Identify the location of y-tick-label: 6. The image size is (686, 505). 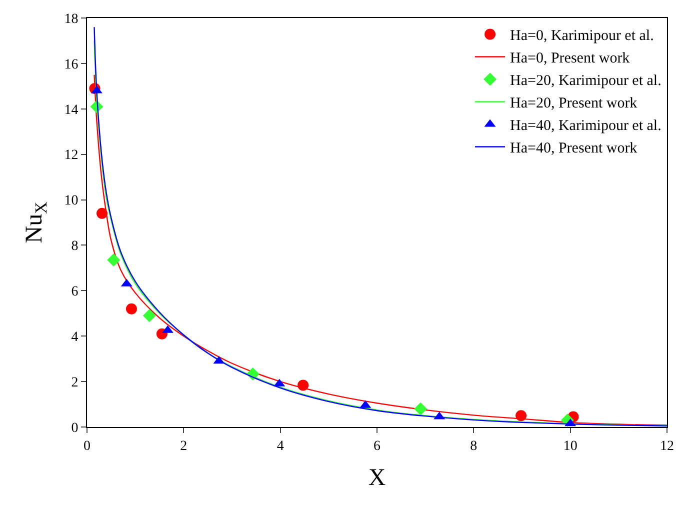
(74, 292).